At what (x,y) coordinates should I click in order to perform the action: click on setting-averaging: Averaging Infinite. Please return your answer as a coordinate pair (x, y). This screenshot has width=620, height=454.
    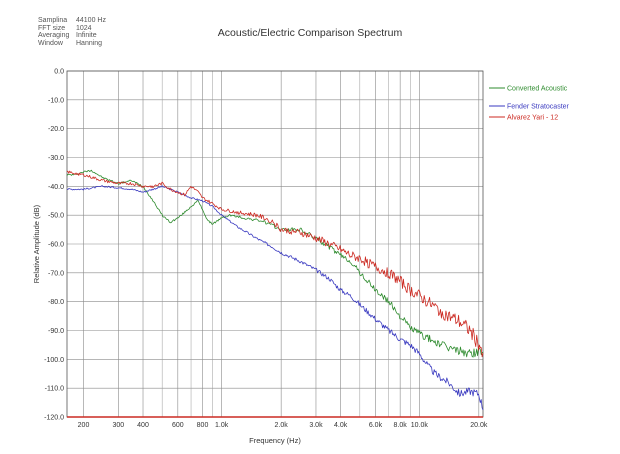
    Looking at the image, I should click on (72, 36).